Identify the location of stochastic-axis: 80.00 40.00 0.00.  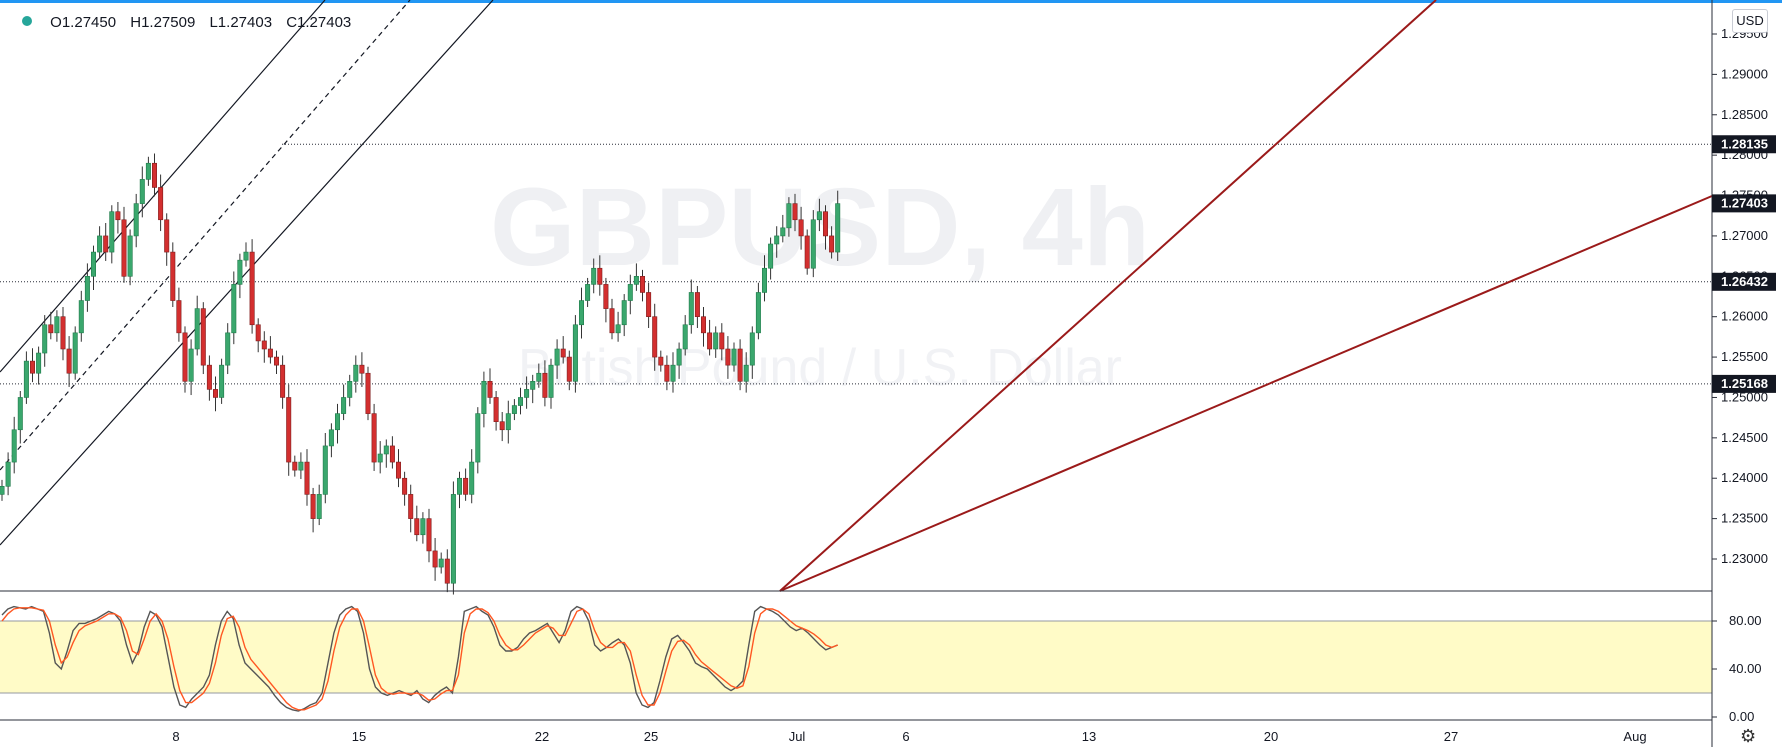
(1737, 668).